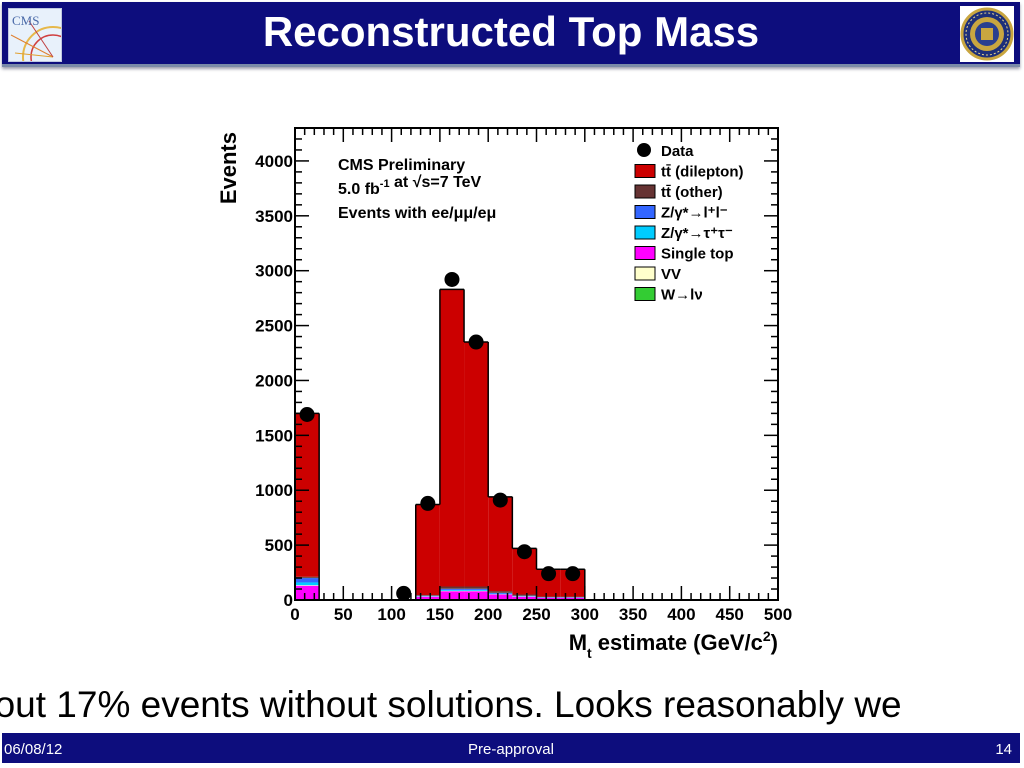 The width and height of the screenshot is (1024, 768). I want to click on annotation-line: CMS Preliminary, so click(401, 165).